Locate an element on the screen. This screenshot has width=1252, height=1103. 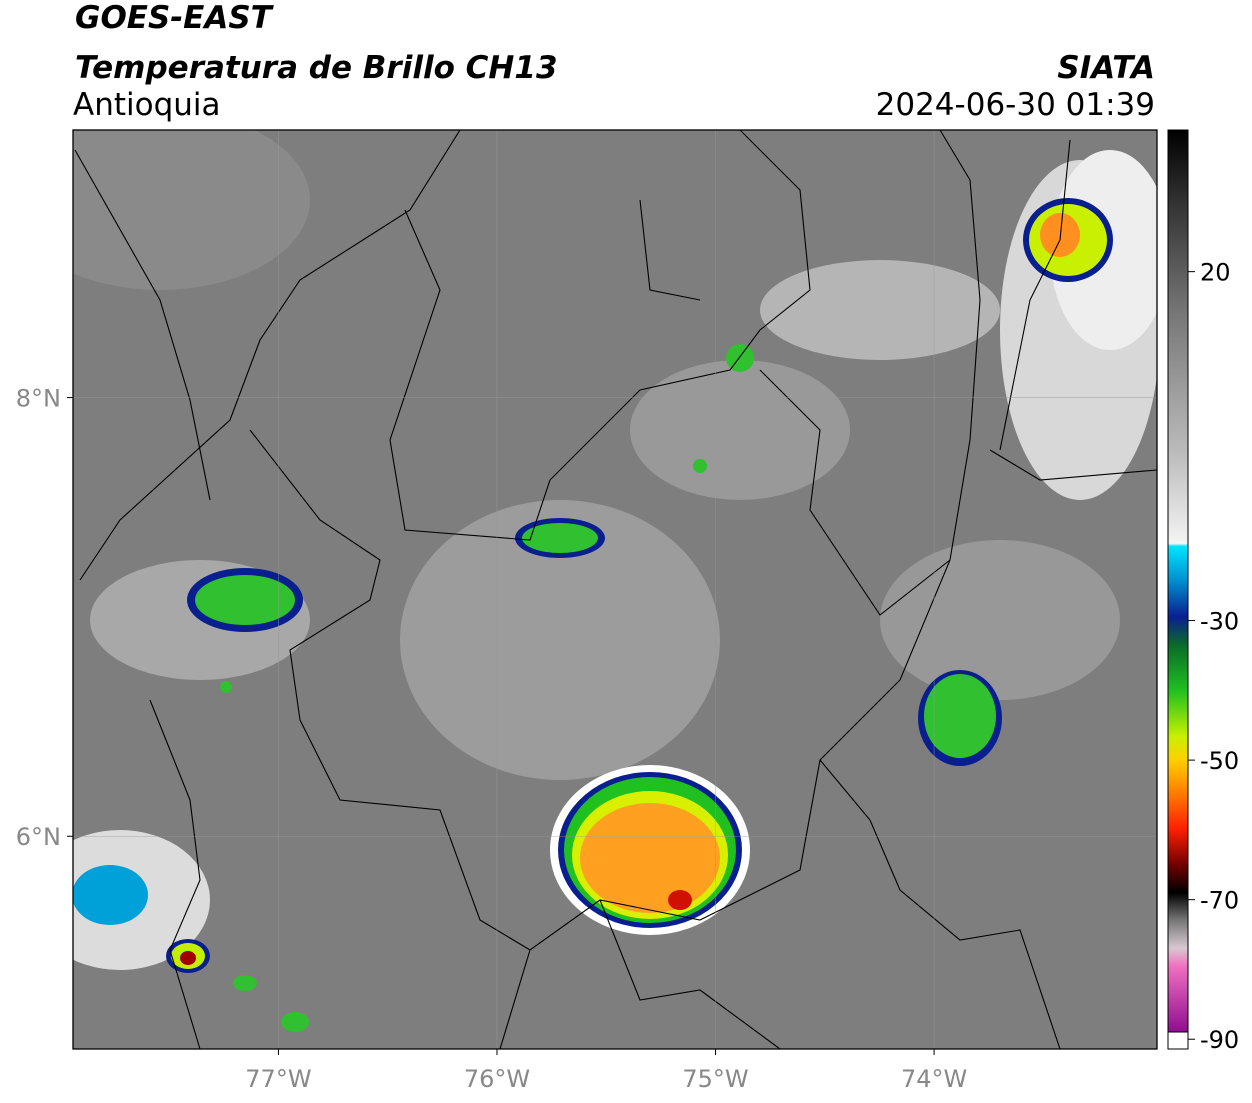
colorbar-tick-label: -50 is located at coordinates (1219, 761).